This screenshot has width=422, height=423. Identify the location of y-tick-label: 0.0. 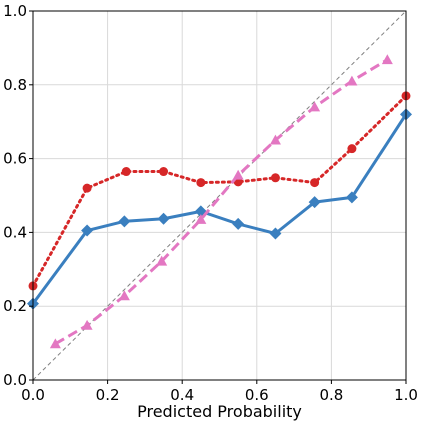
(15, 380).